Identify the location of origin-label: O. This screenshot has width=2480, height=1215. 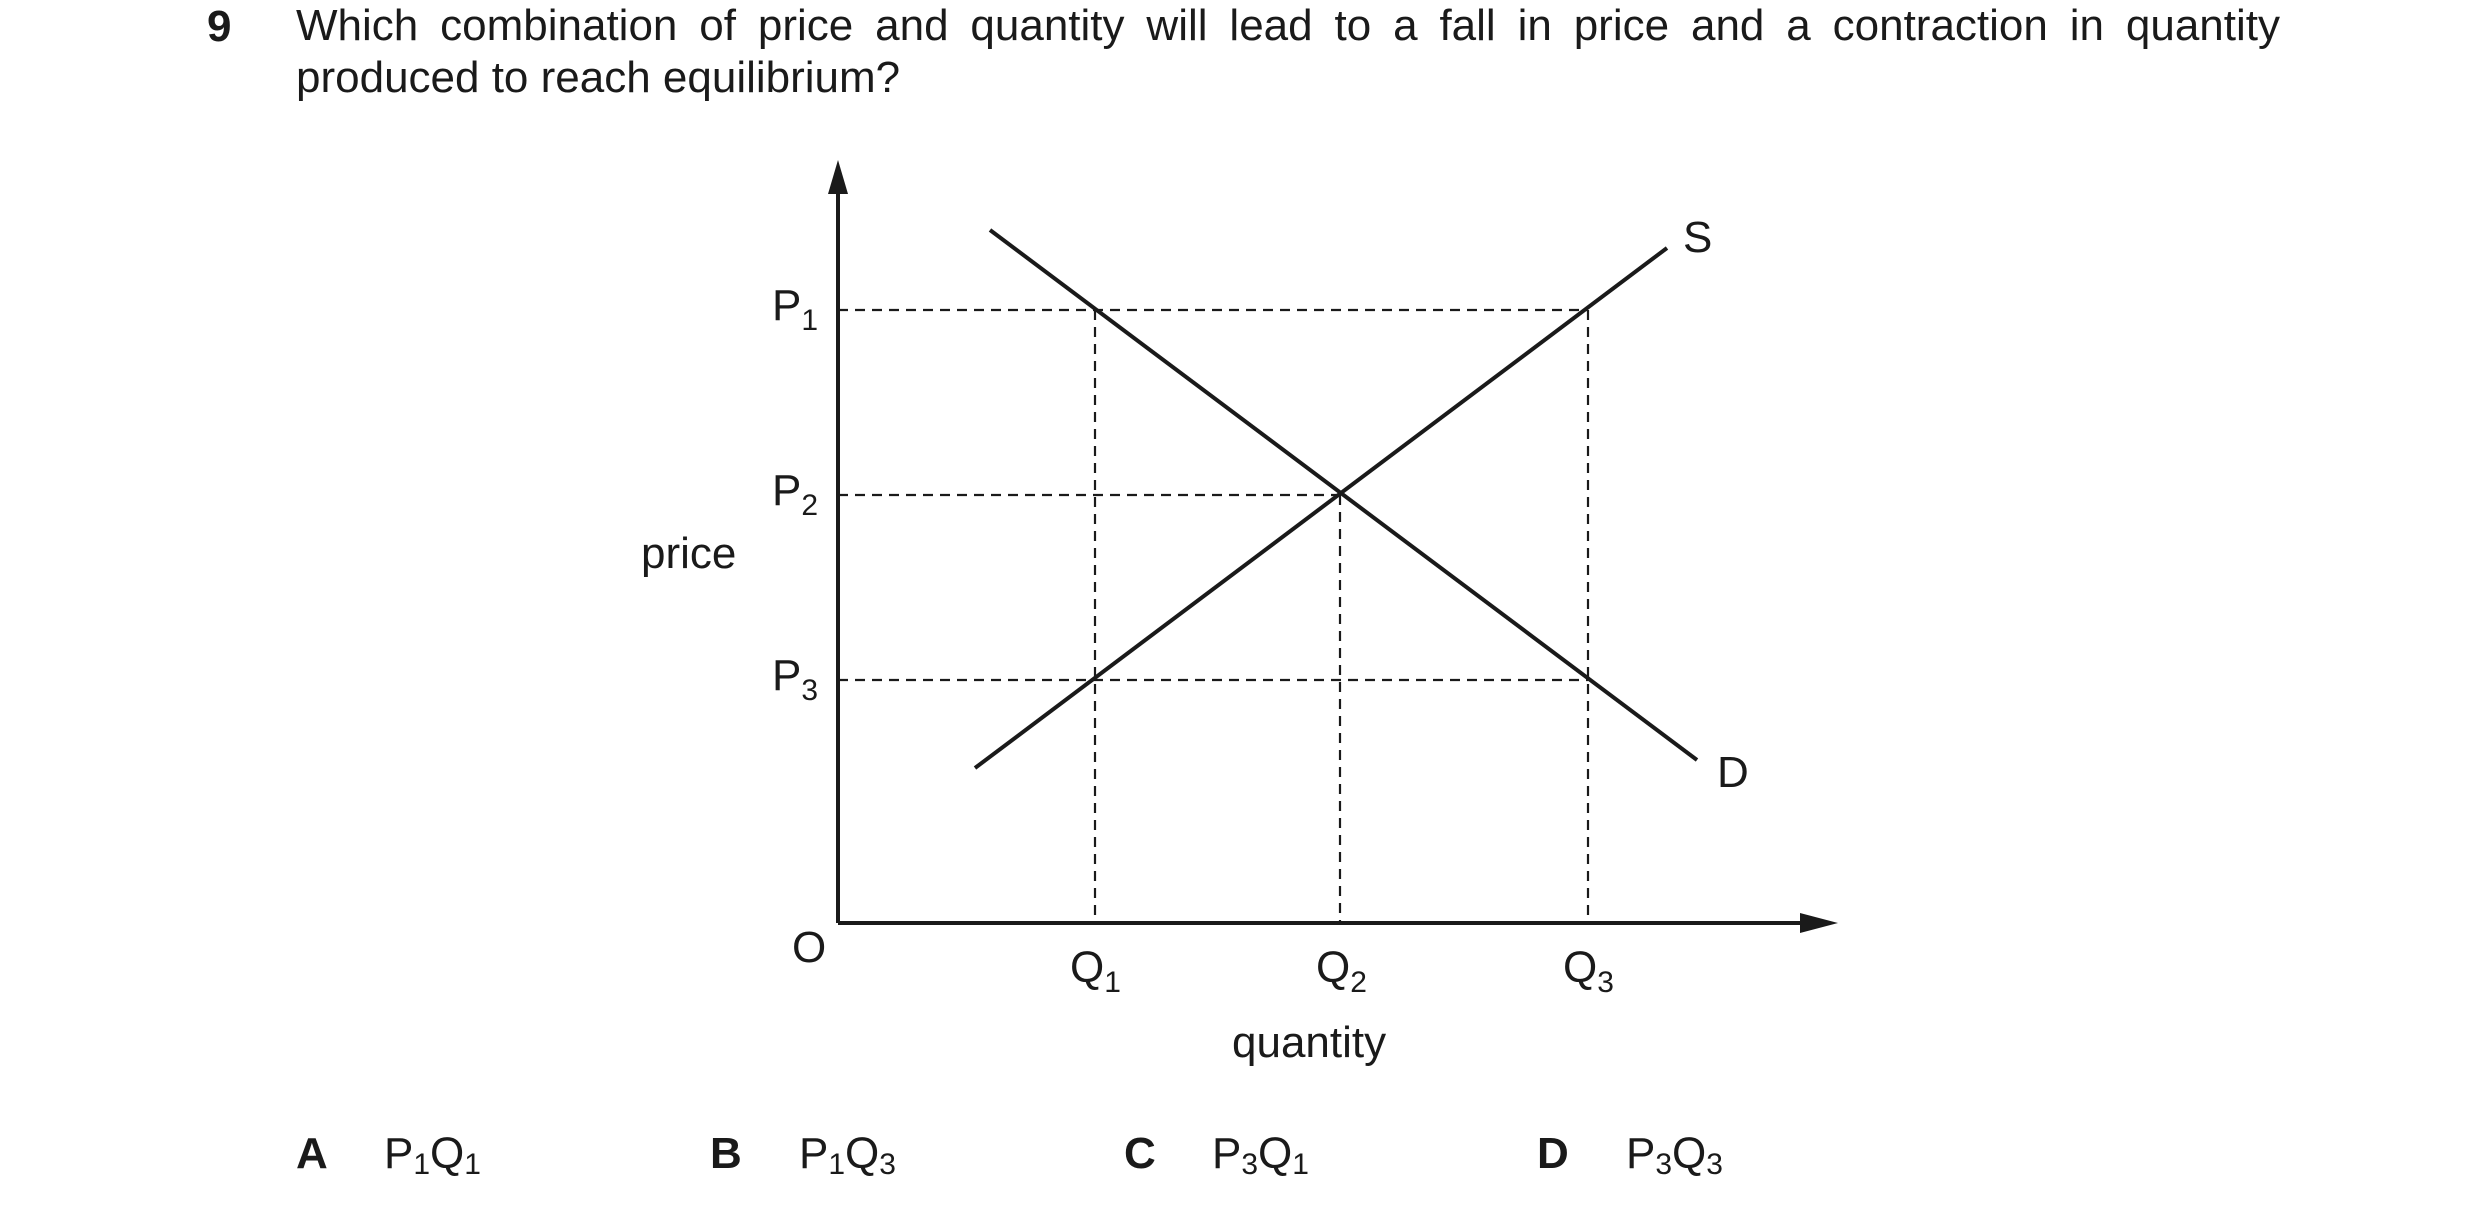
(809, 947).